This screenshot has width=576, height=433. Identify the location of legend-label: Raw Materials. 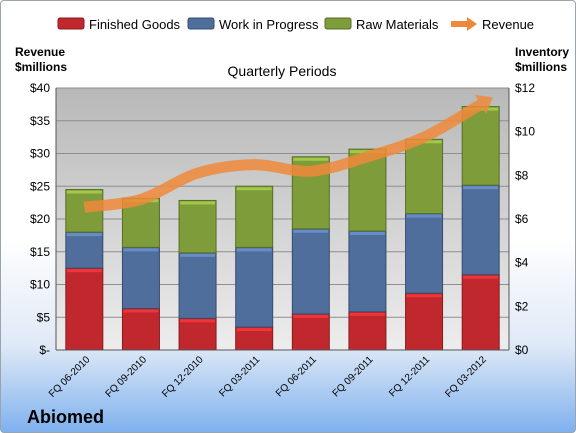
(397, 24).